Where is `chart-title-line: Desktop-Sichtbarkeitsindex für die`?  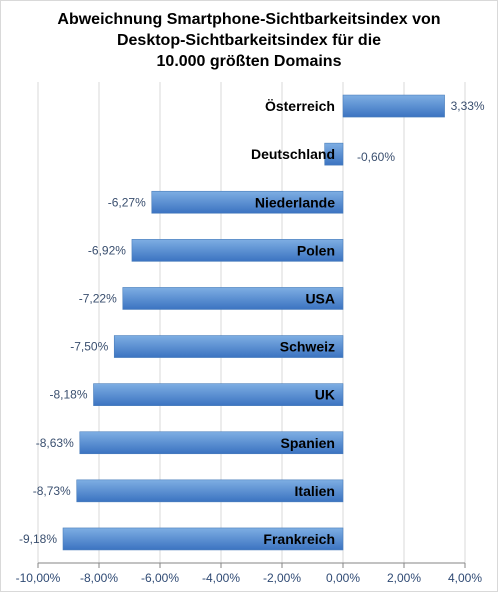
chart-title-line: Desktop-Sichtbarkeitsindex für die is located at coordinates (249, 40).